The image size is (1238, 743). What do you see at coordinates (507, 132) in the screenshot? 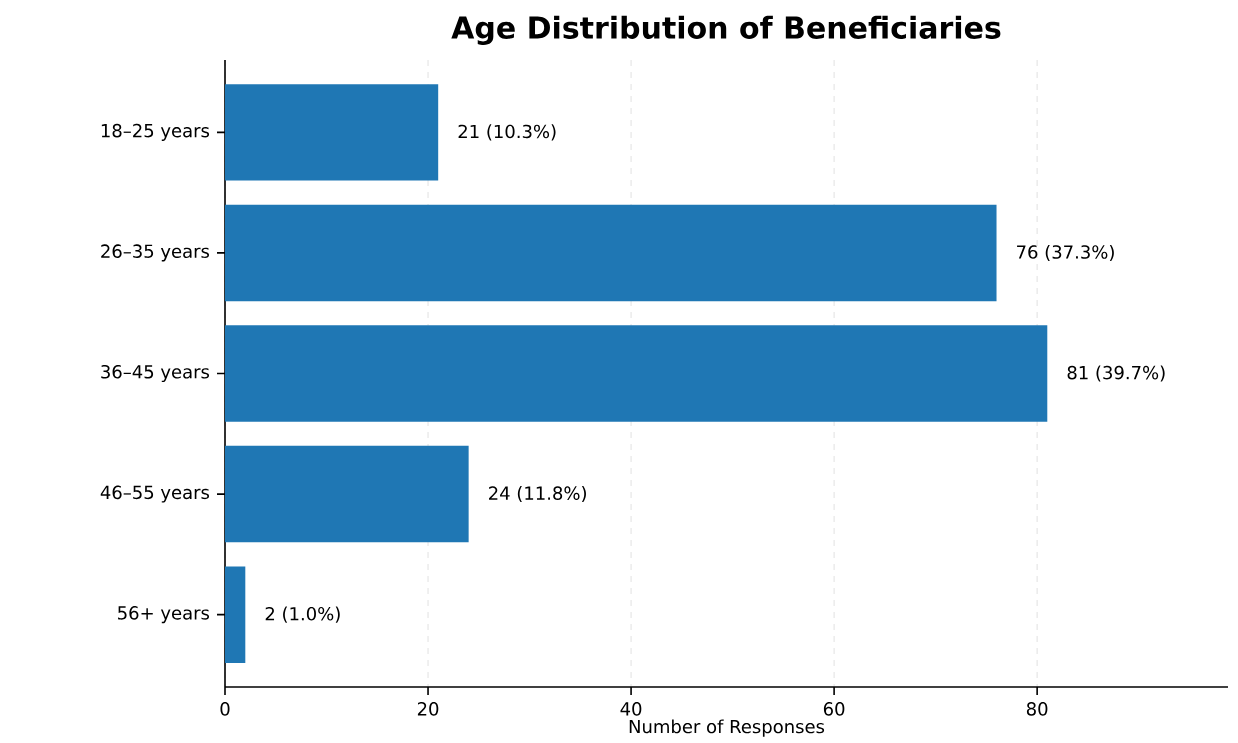
I see `data-label: 21 (10.3%)` at bounding box center [507, 132].